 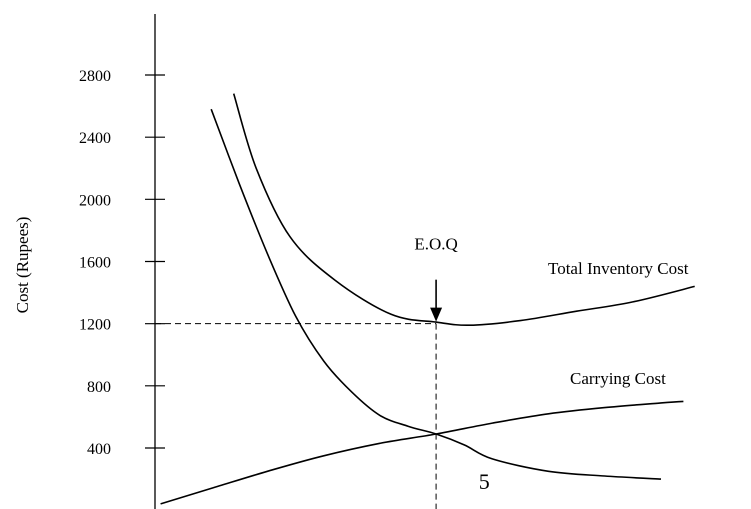 I want to click on y-tick-label: 1600, so click(x=95, y=263).